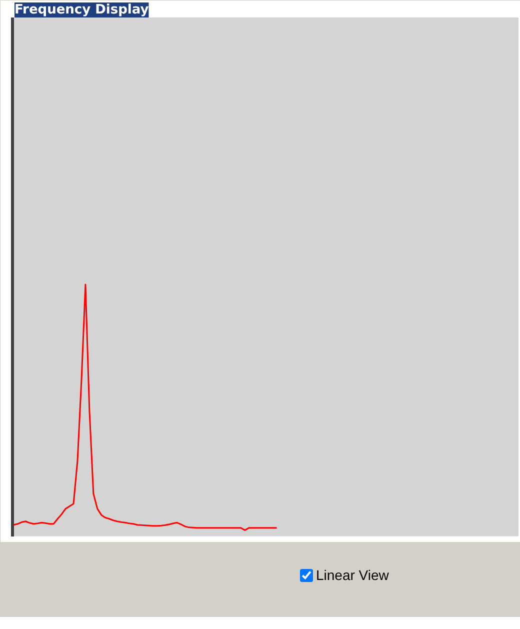 The image size is (520, 629). What do you see at coordinates (352, 575) in the screenshot?
I see `text: Linear View` at bounding box center [352, 575].